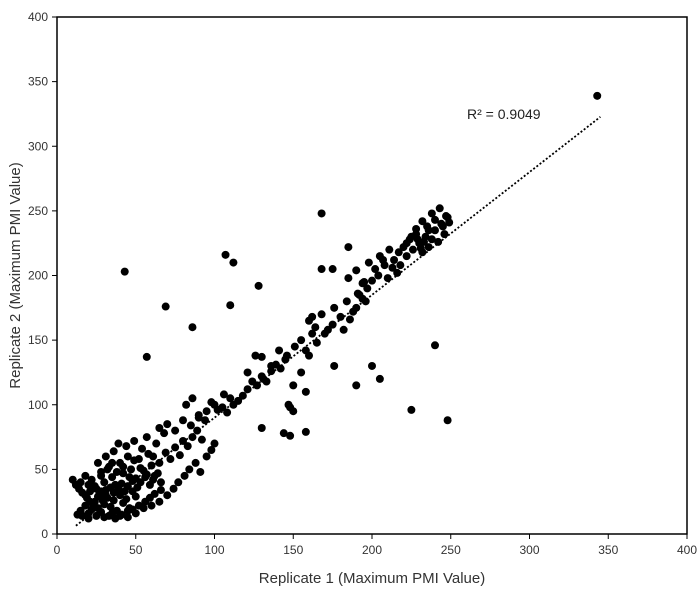 The image size is (700, 597). What do you see at coordinates (608, 550) in the screenshot?
I see `x-tick-label: 350` at bounding box center [608, 550].